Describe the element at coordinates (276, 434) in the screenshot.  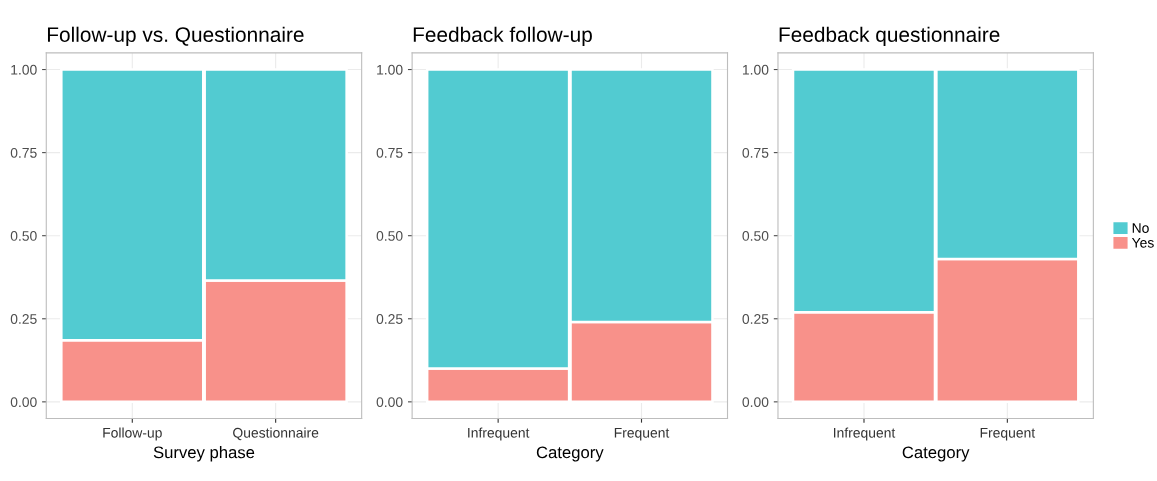
I see `x-tick-label: Questionnaire` at that location.